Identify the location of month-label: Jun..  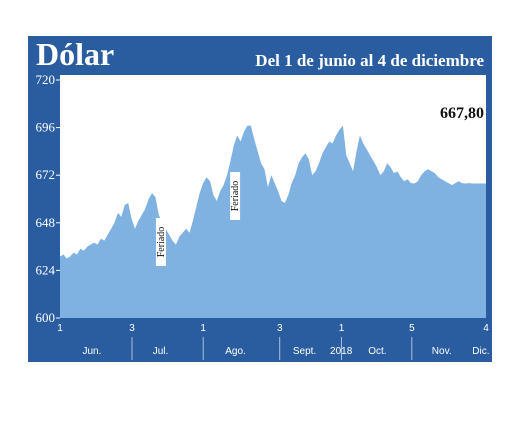
(91, 351).